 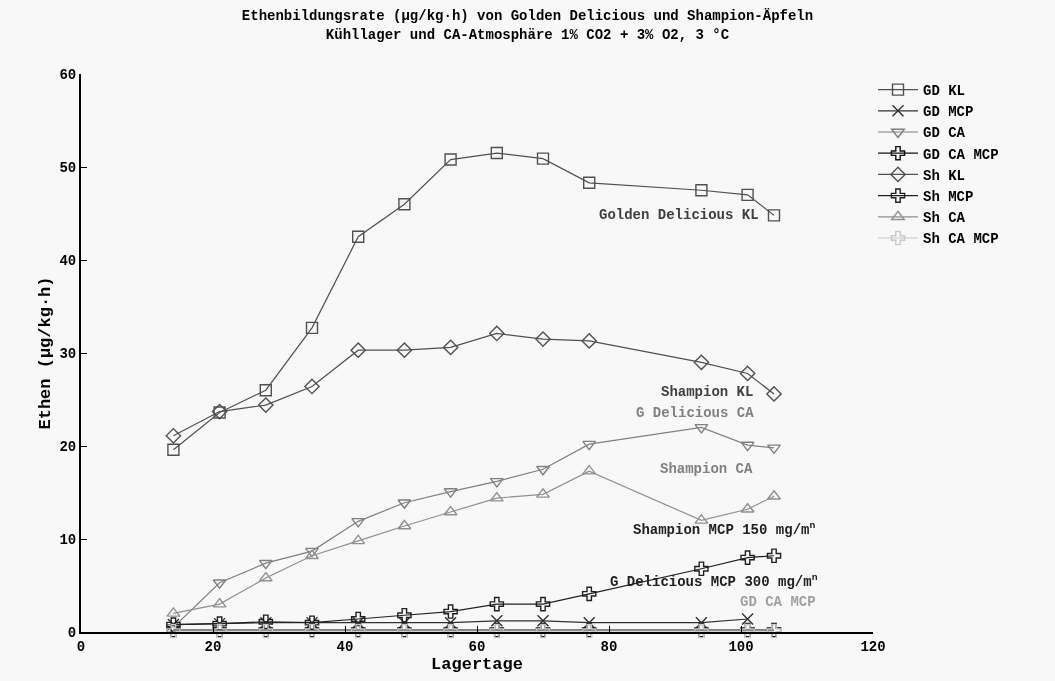 I want to click on legend-label: Sh KL, so click(x=944, y=175).